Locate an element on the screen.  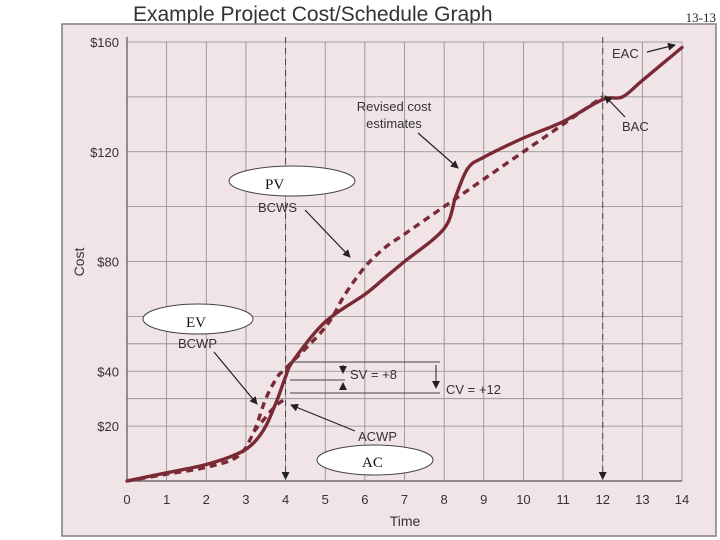
page-number: 13-13 is located at coordinates (700, 17).